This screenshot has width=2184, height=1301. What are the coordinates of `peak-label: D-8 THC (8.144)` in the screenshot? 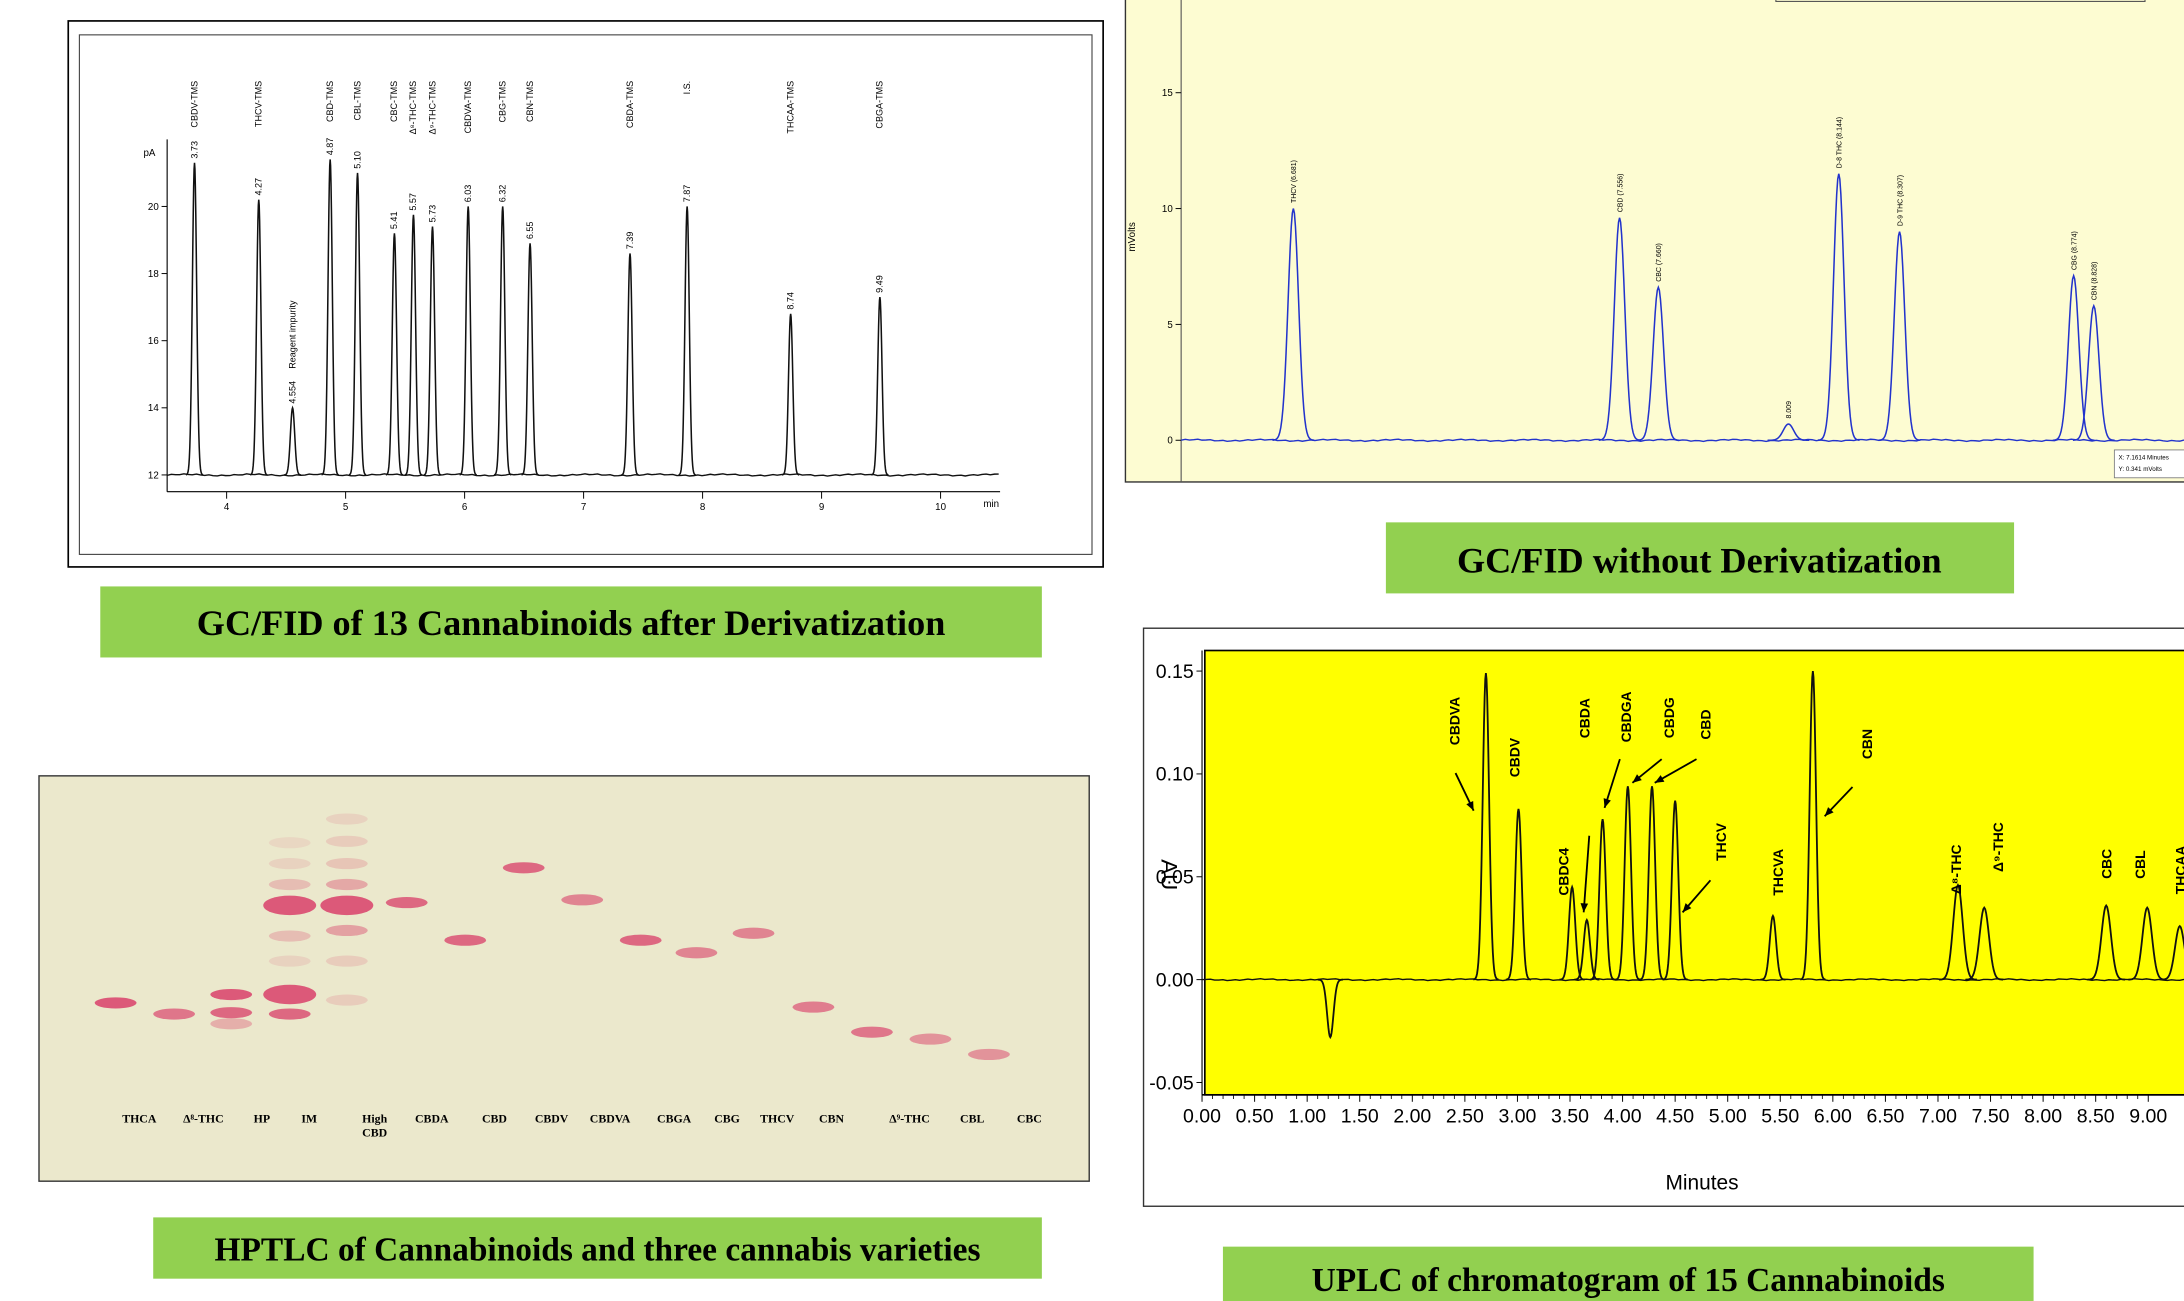 It's located at (1840, 142).